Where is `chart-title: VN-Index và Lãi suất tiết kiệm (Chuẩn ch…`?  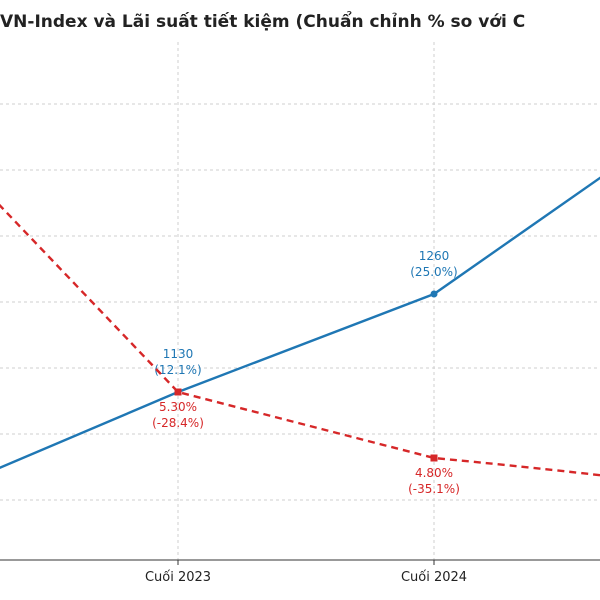 chart-title: VN-Index và Lãi suất tiết kiệm (Chuẩn ch… is located at coordinates (263, 22).